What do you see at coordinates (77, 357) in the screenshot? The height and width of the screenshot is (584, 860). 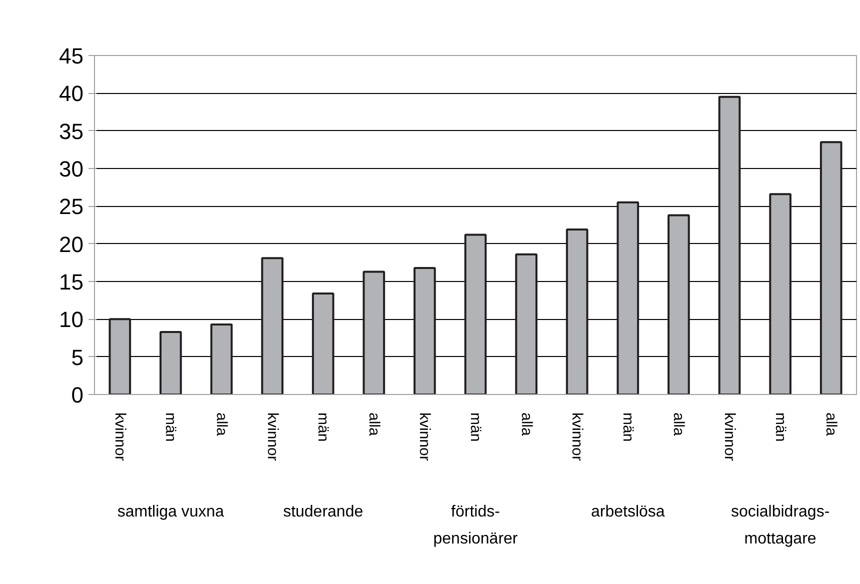 I see `y-tick-label: 5` at bounding box center [77, 357].